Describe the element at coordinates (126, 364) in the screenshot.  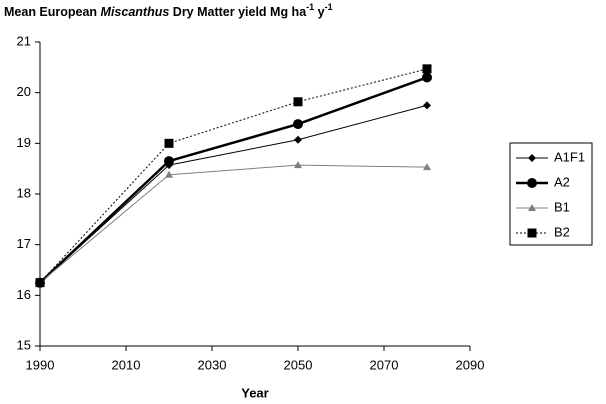
I see `x-tick-label: 2010` at that location.